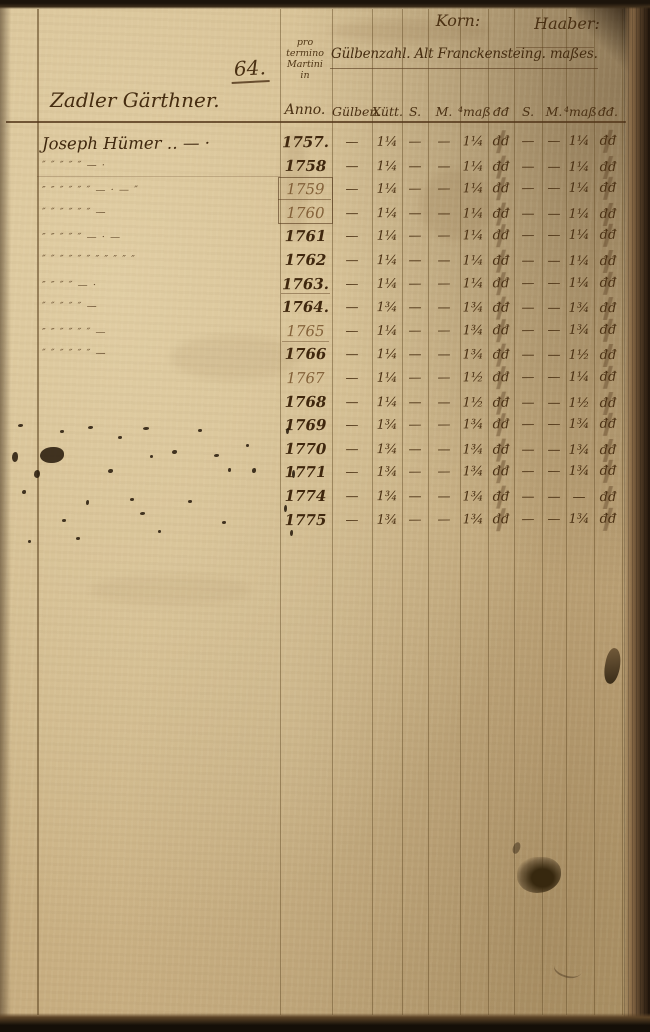  What do you see at coordinates (464, 68) in the screenshot?
I see `main-header-underline` at bounding box center [464, 68].